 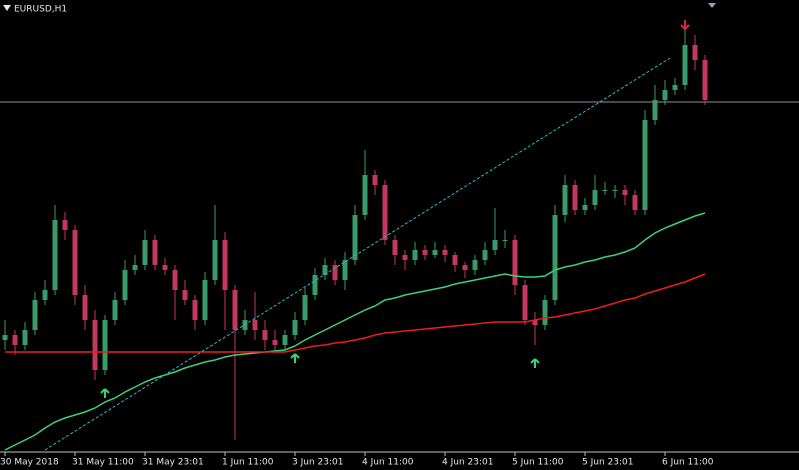 I want to click on x-tick-label: 1 Jun 11:00, so click(x=248, y=463).